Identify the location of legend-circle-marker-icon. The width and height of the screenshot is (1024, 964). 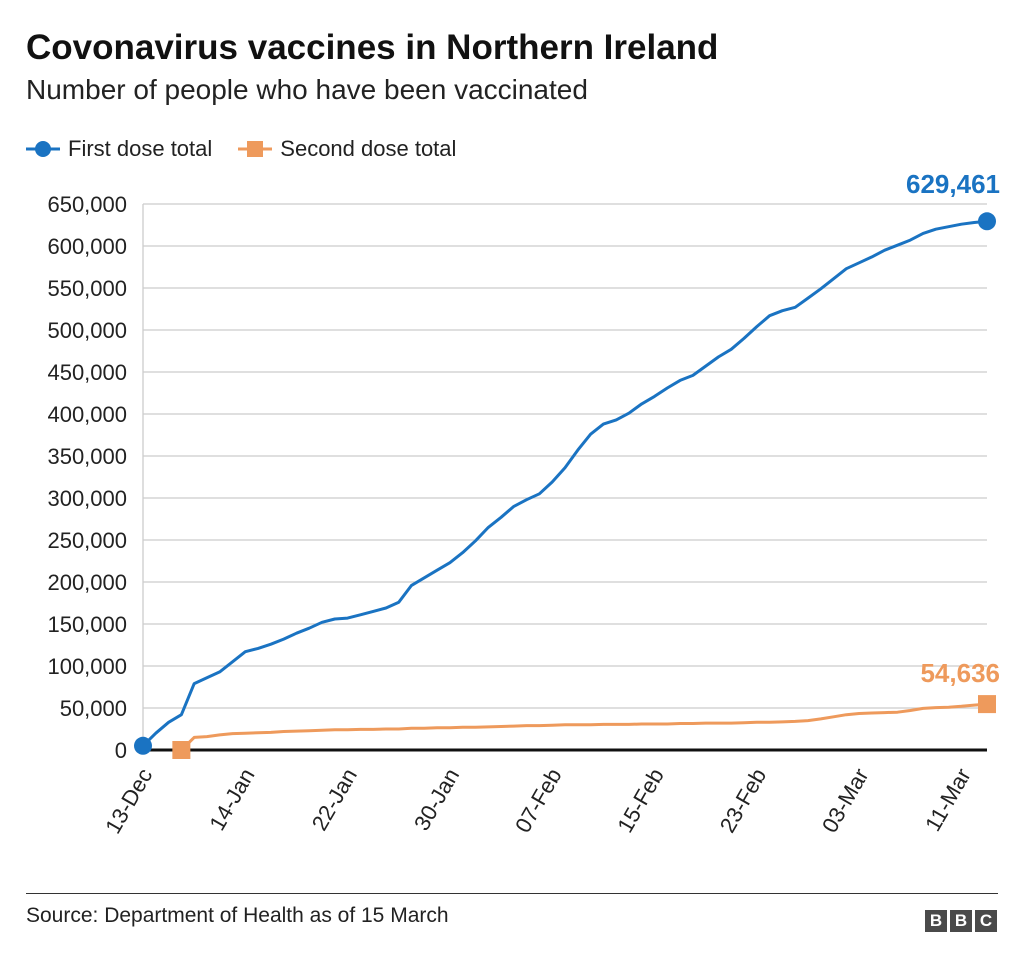
(43, 149).